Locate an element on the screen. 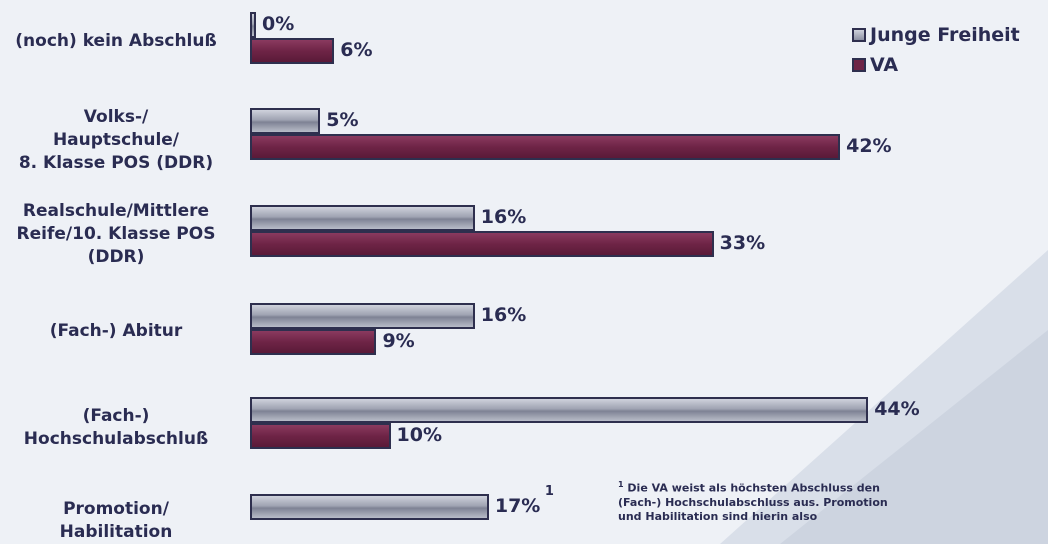 This screenshot has width=1048, height=544. annotation-mark: 1 is located at coordinates (549, 491).